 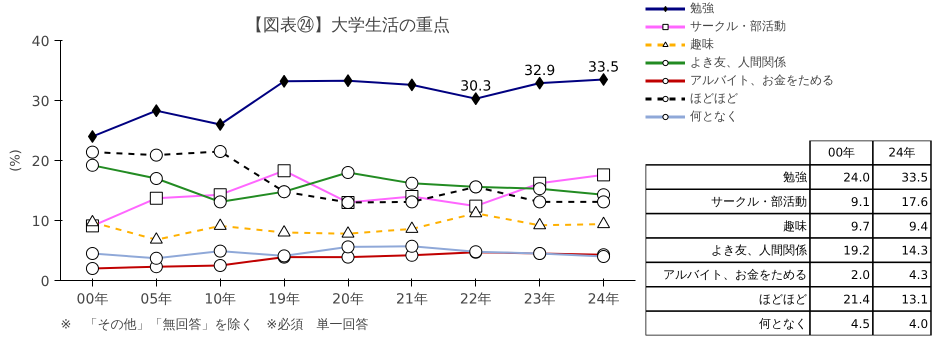 I want to click on y-tick-label: 40, so click(x=41, y=42).